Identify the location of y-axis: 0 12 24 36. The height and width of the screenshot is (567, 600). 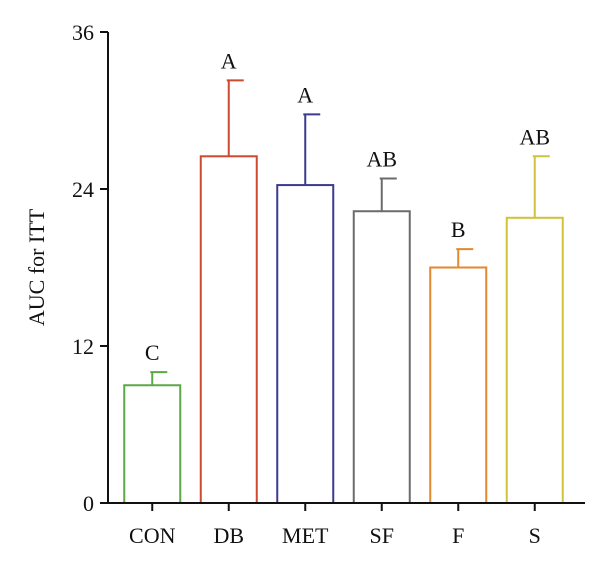
(90, 268).